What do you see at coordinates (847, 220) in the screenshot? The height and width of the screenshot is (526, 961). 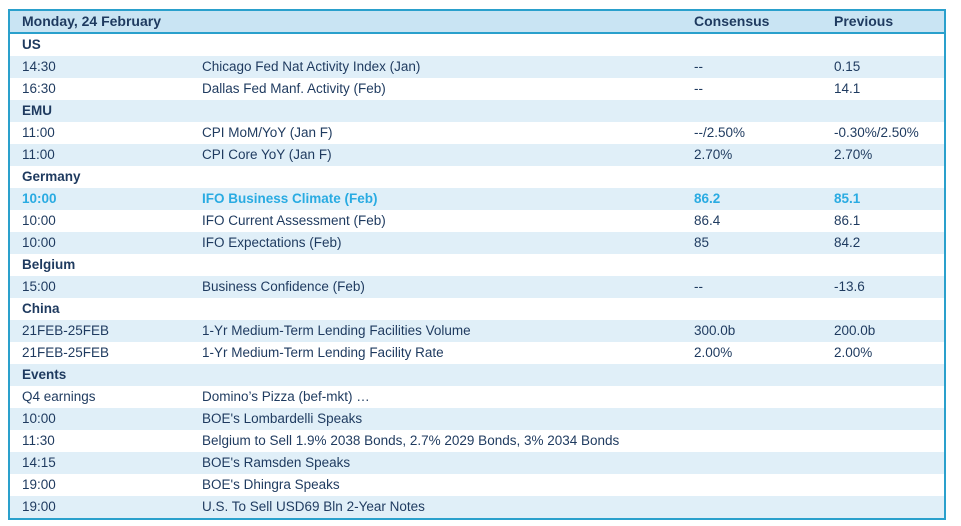 I see `previous-cell: 86.1` at bounding box center [847, 220].